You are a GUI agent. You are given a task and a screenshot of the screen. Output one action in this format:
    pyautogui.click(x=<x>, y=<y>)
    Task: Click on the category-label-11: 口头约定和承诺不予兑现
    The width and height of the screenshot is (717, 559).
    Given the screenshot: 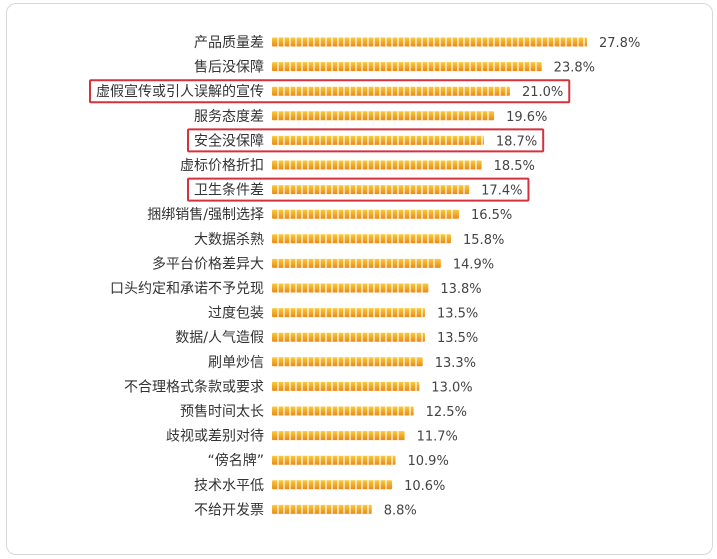 What is the action you would take?
    pyautogui.click(x=187, y=289)
    